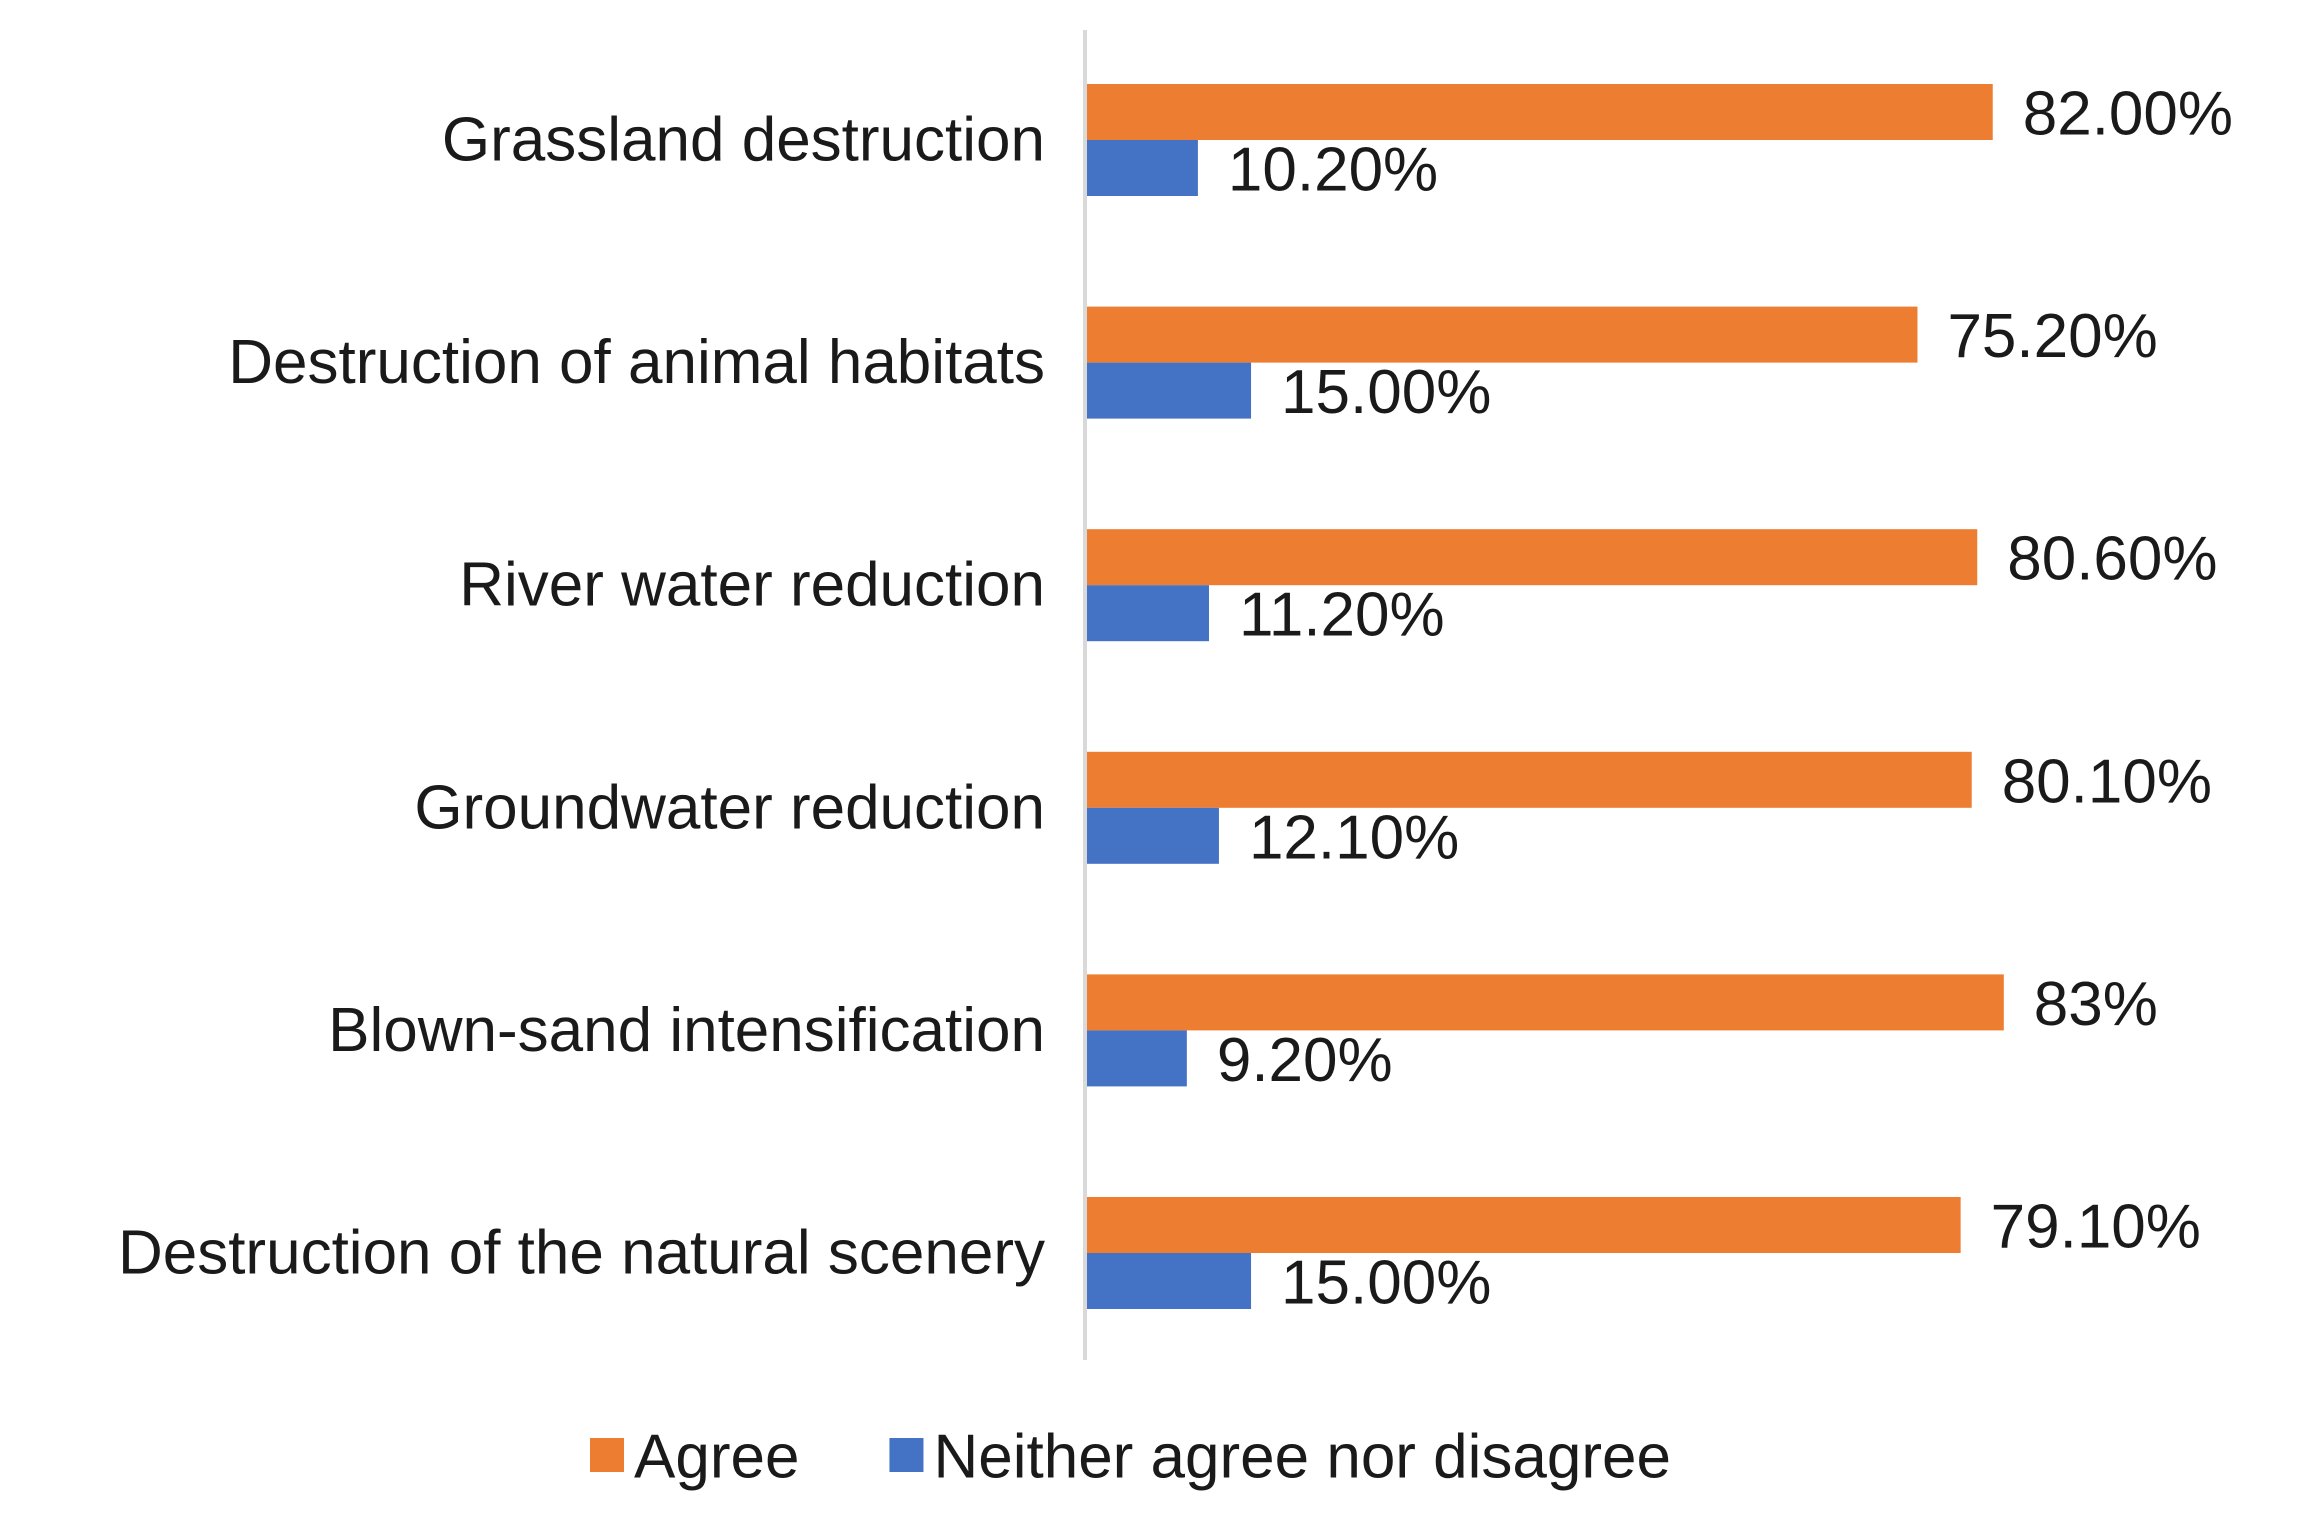 The width and height of the screenshot is (2324, 1514). Describe the element at coordinates (2107, 781) in the screenshot. I see `data-label-agree-groundwater-reduction: 80.10%` at that location.